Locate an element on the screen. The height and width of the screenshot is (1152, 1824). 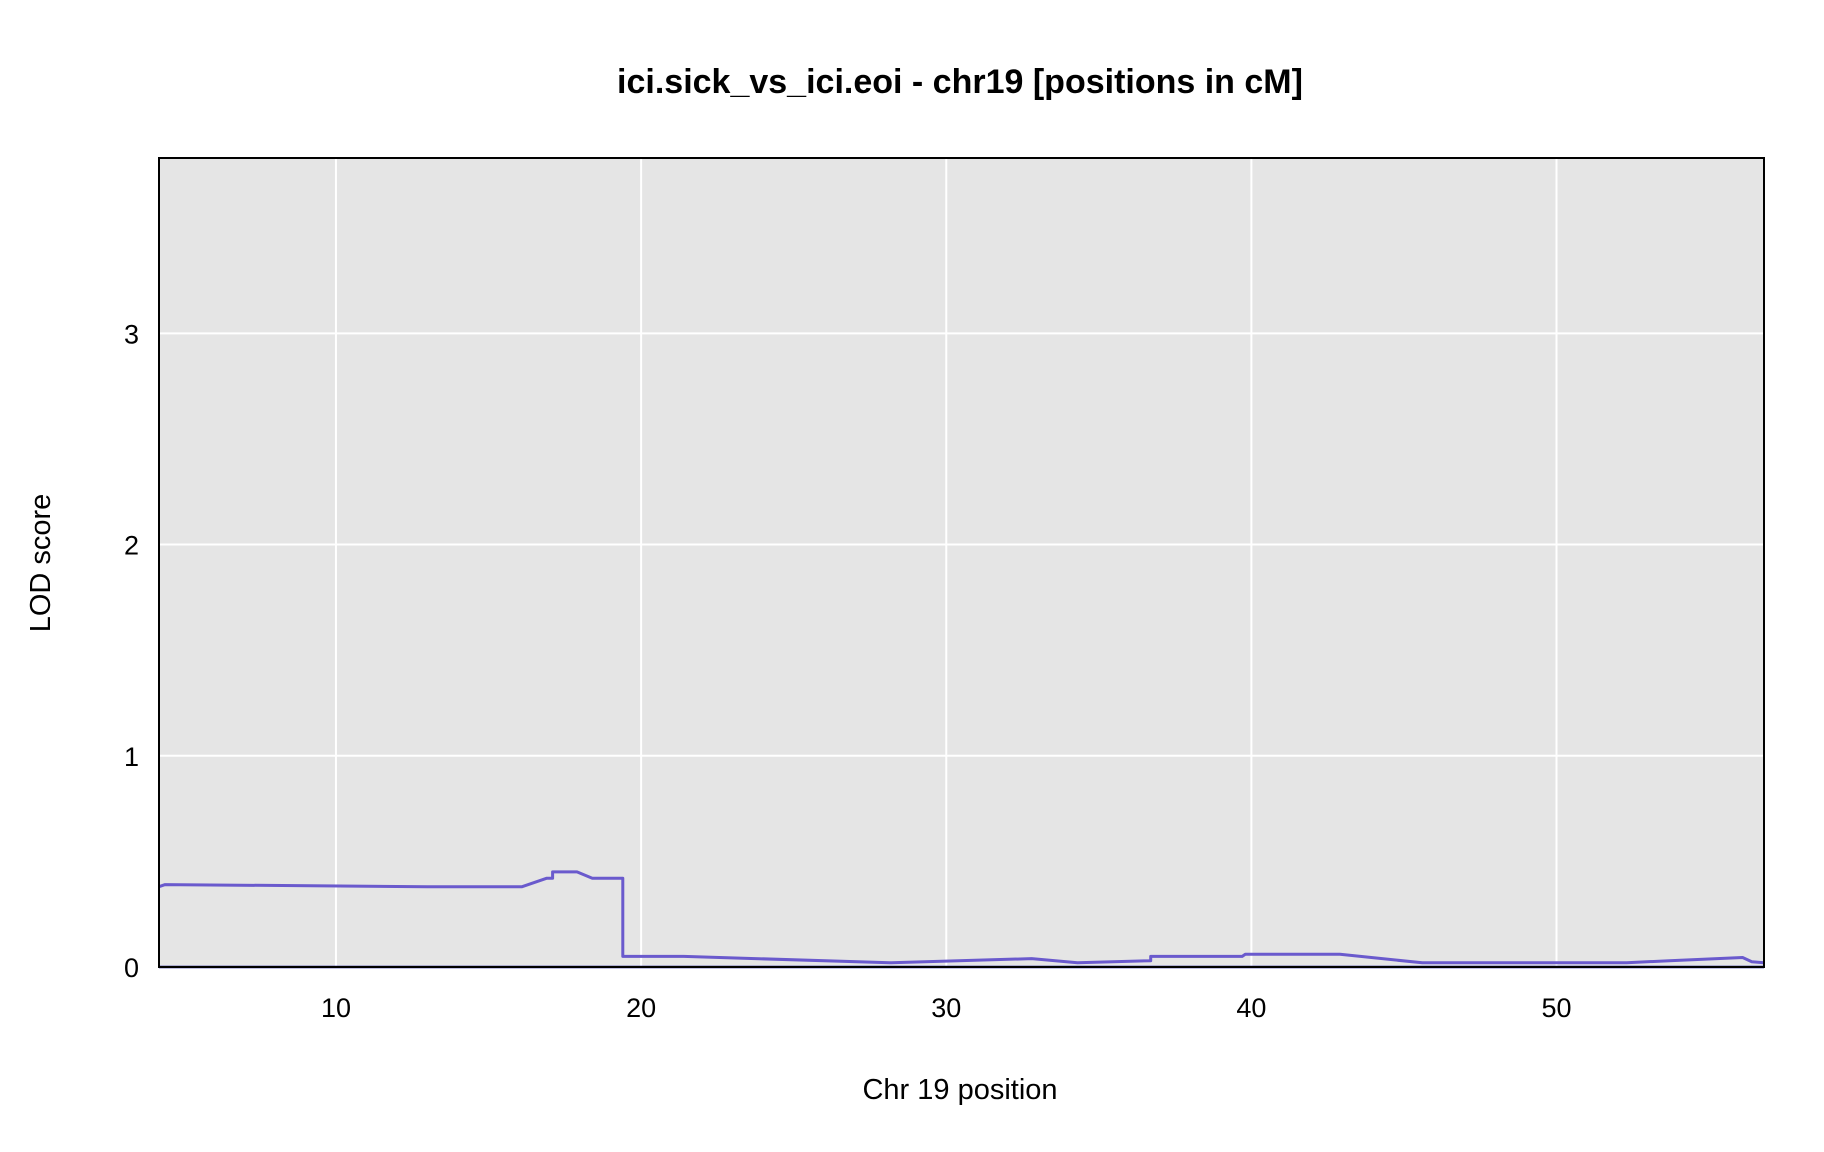
x-axis-label: Chr 19 position is located at coordinates (959, 1090).